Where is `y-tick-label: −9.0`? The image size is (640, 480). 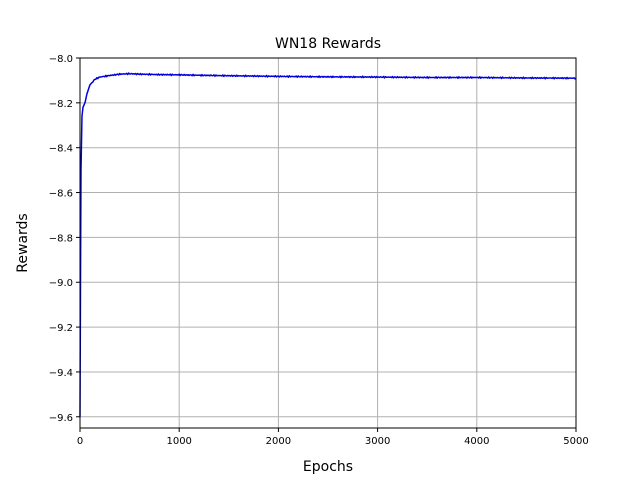
y-tick-label: −9.0 is located at coordinates (61, 283).